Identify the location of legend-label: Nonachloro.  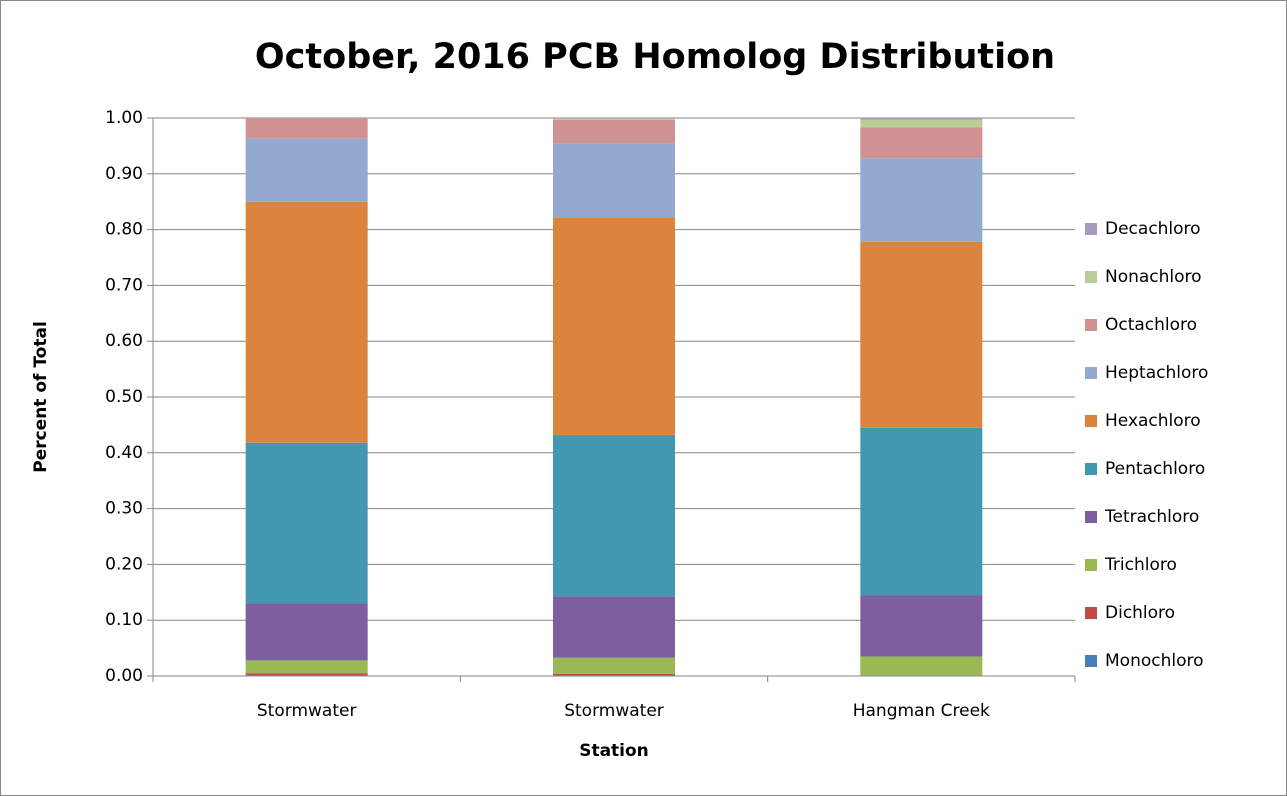
(1153, 277).